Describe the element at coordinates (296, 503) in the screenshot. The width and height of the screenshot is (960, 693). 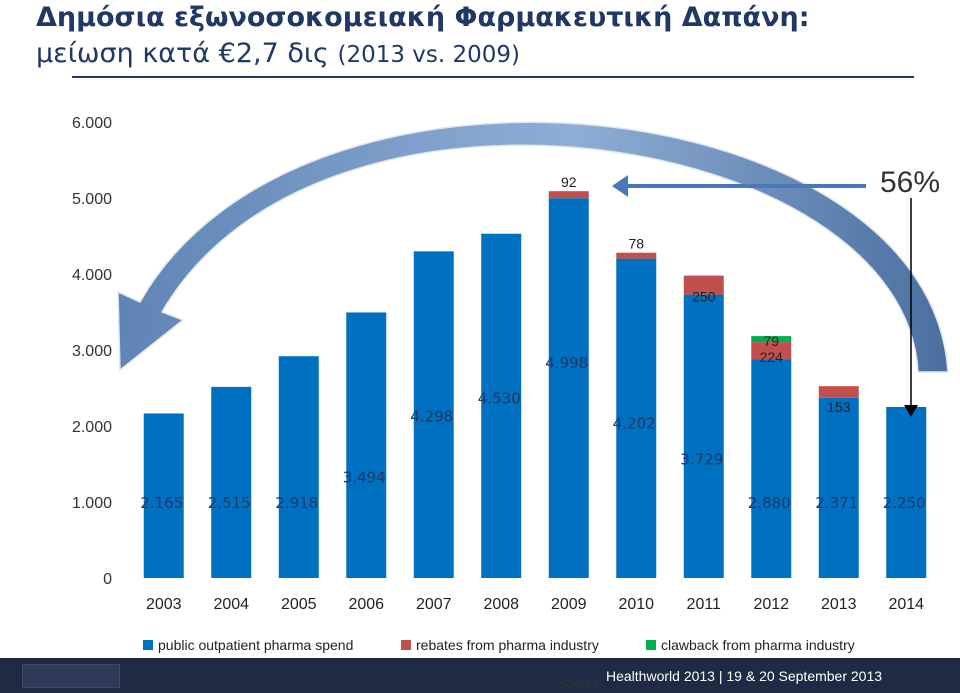
I see `value-label: 2.918` at that location.